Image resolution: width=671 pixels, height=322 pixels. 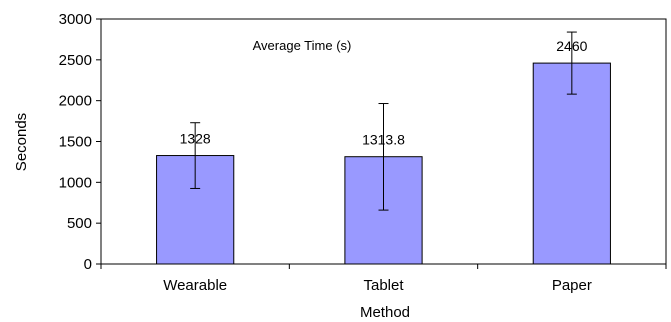 I want to click on y-axis: 0 500 1000 1500 2000 2500 3000, so click(x=80, y=142).